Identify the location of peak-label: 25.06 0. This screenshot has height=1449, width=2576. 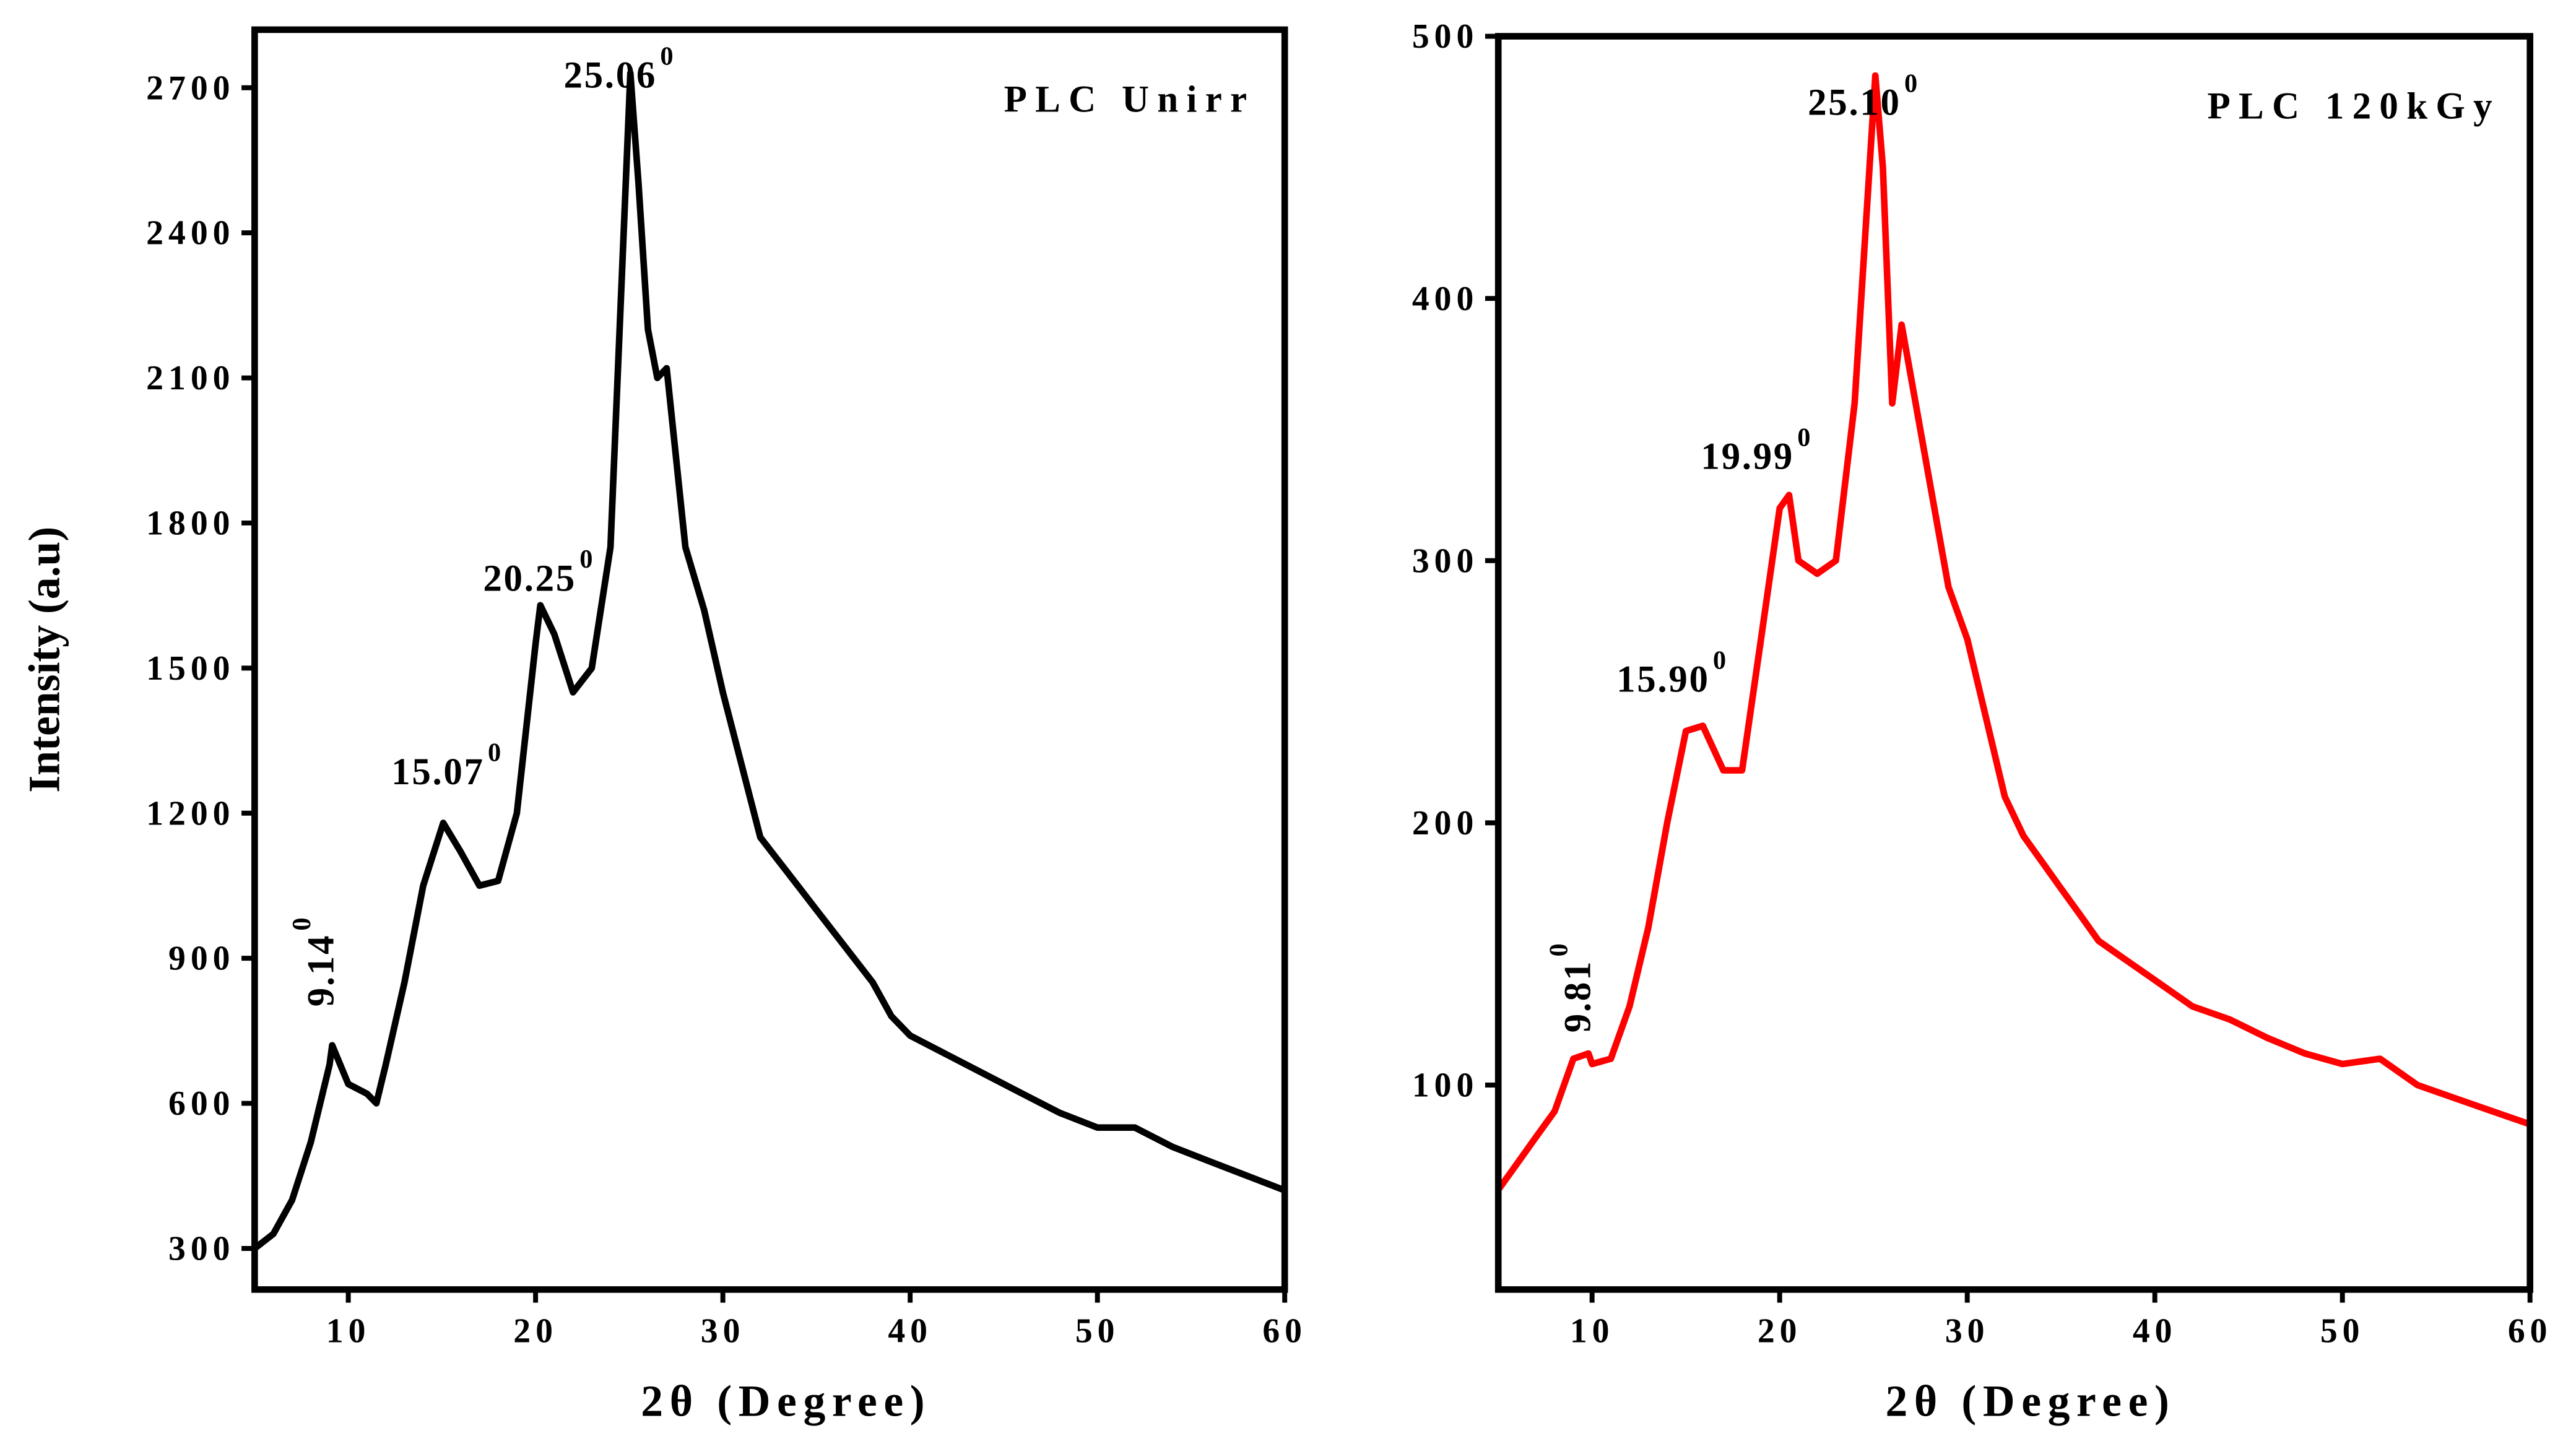
(619, 70).